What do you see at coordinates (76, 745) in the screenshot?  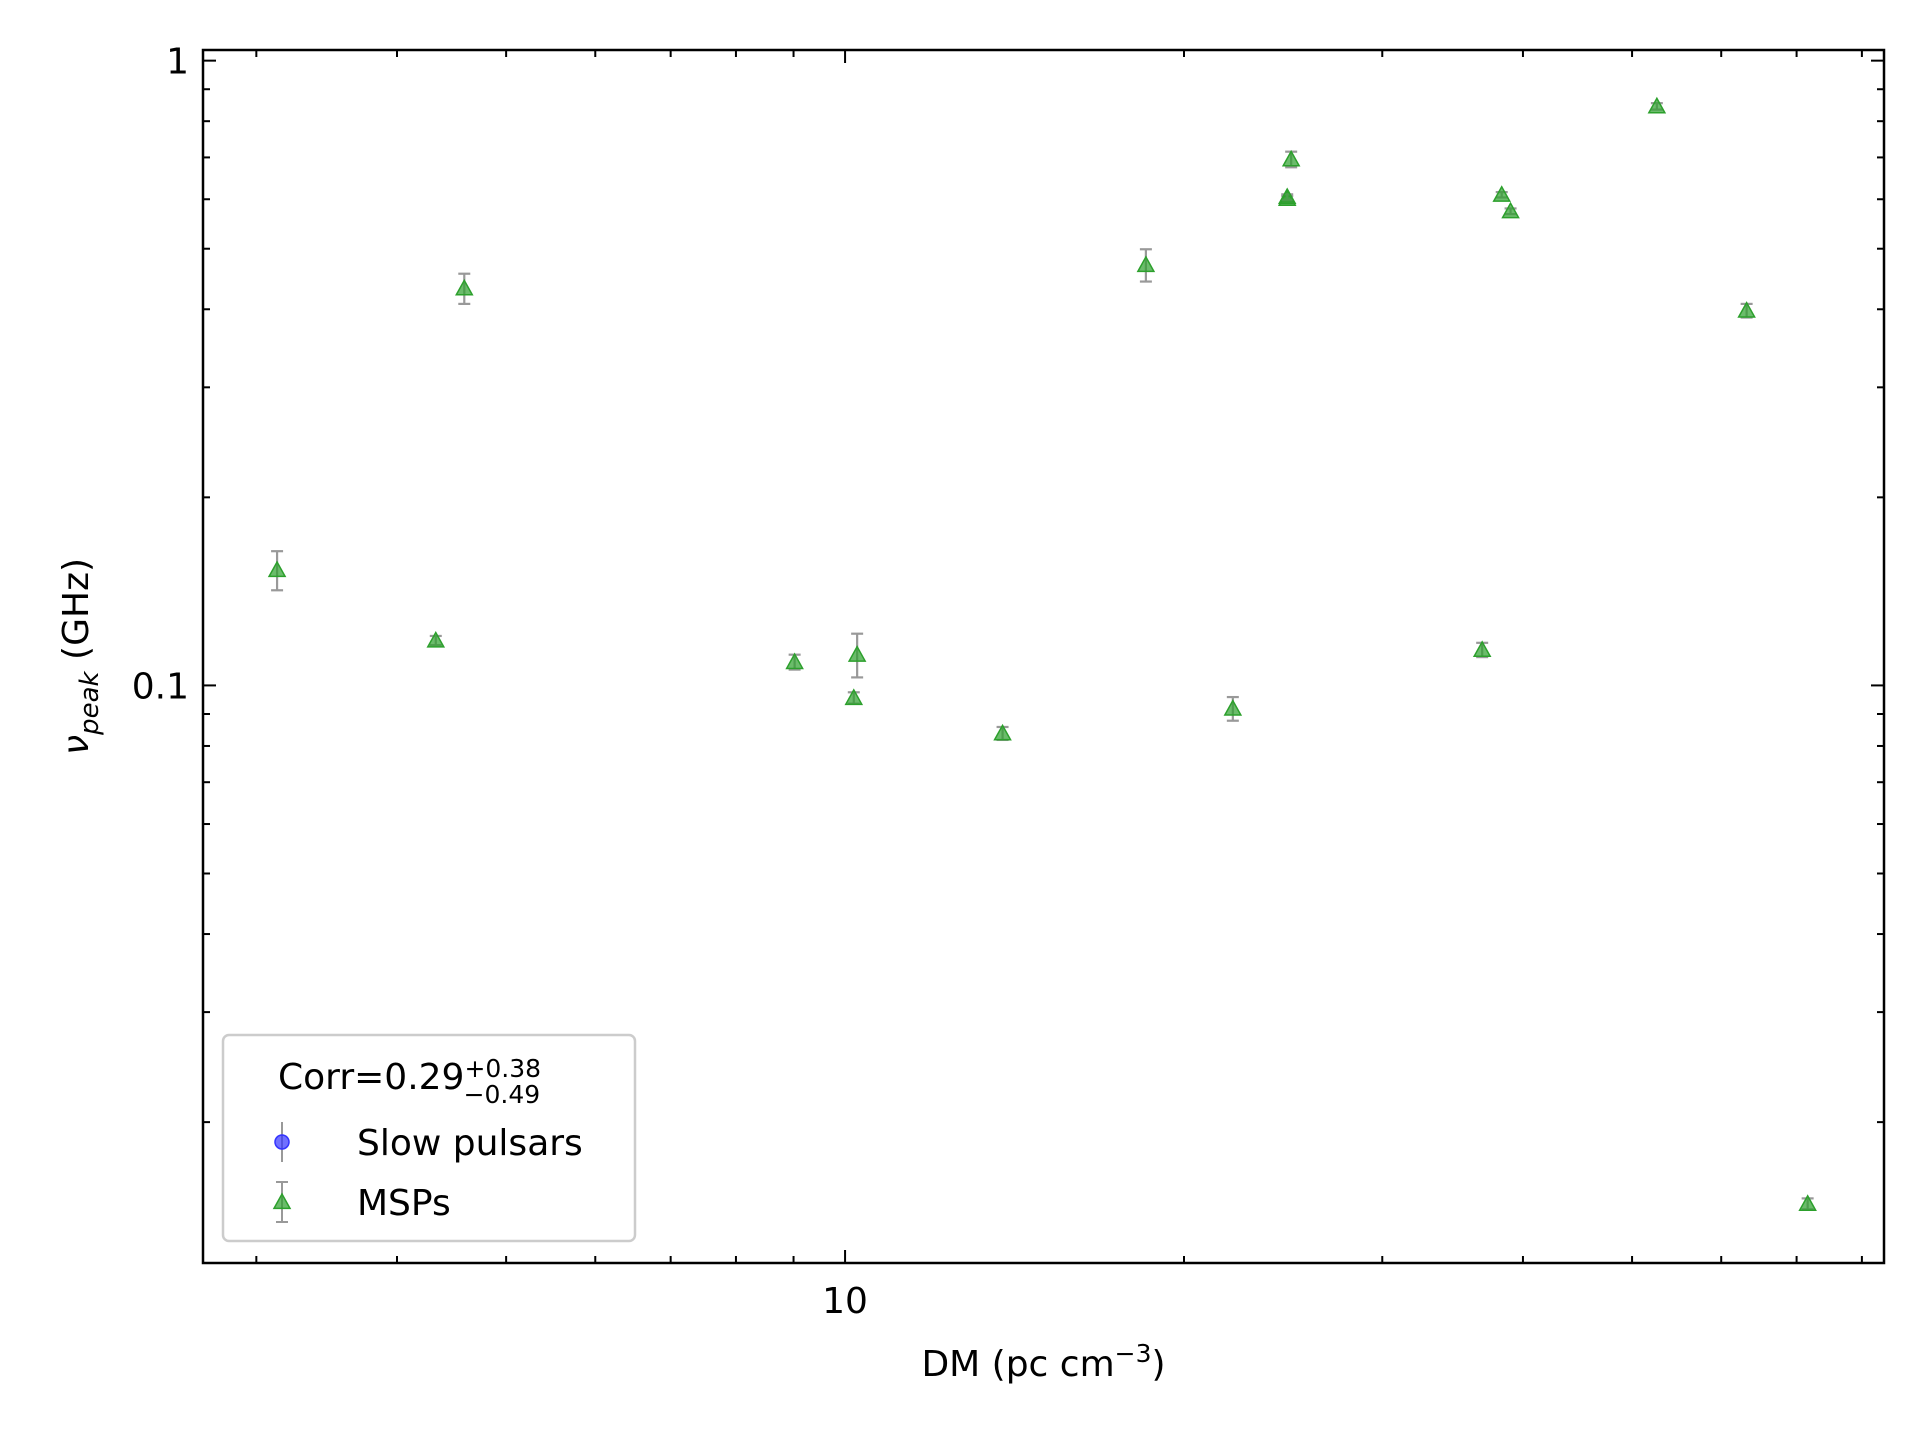 I see `y-label-symbol: ν` at bounding box center [76, 745].